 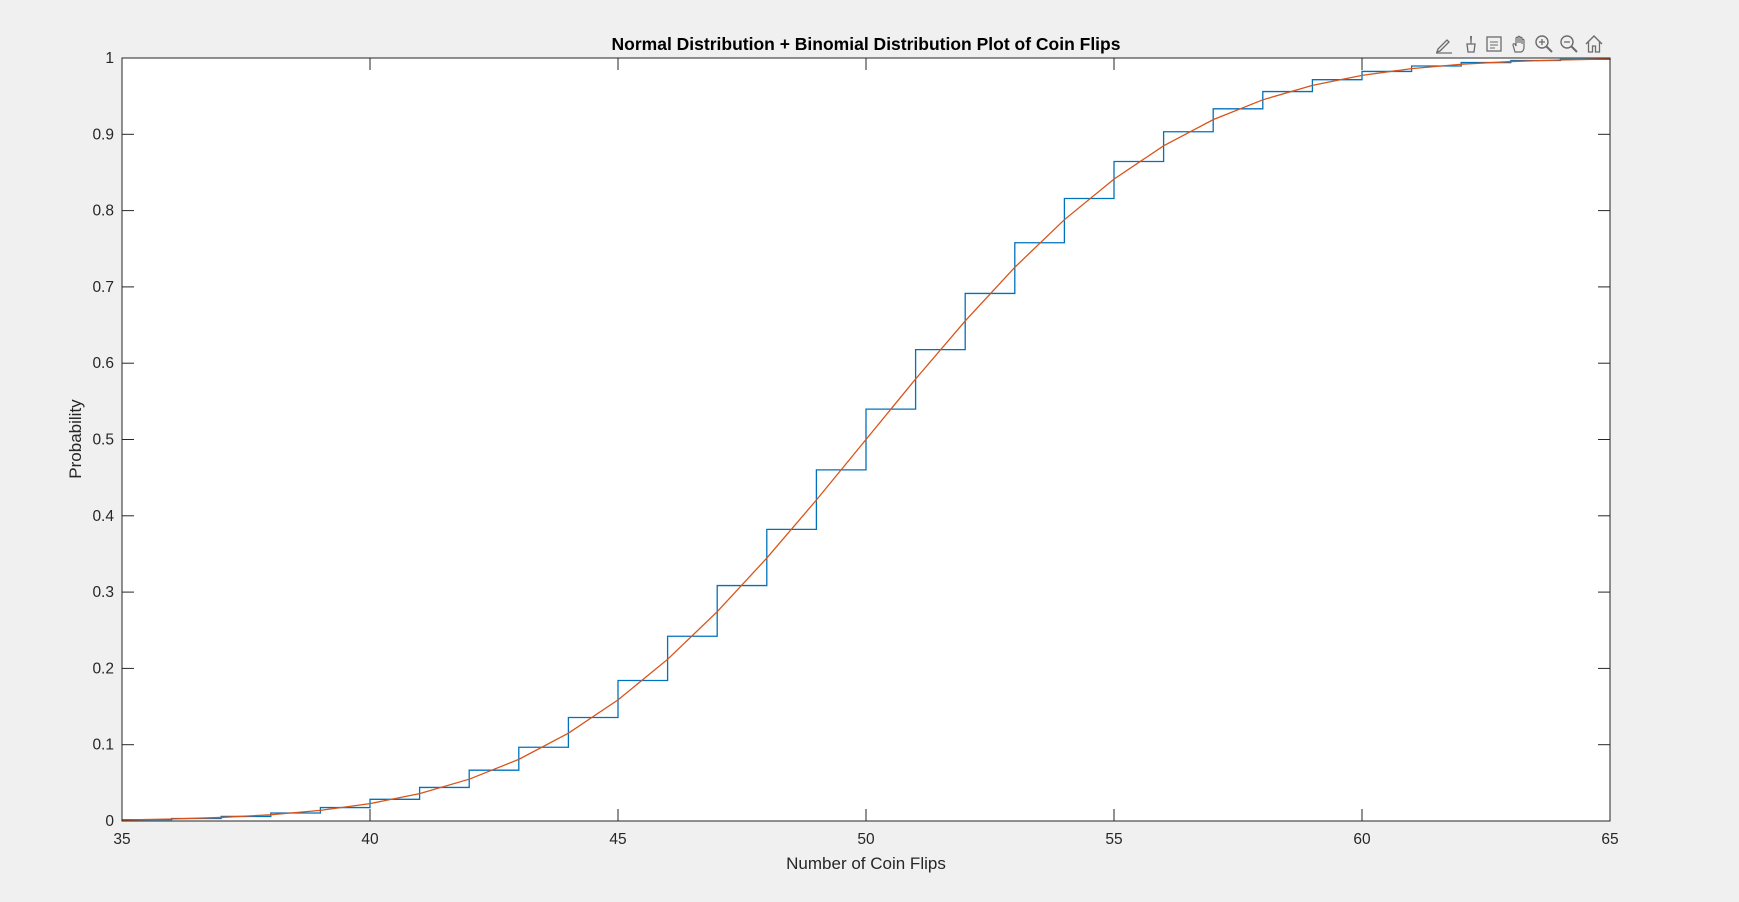 I want to click on edit-icon, so click(x=1443, y=46).